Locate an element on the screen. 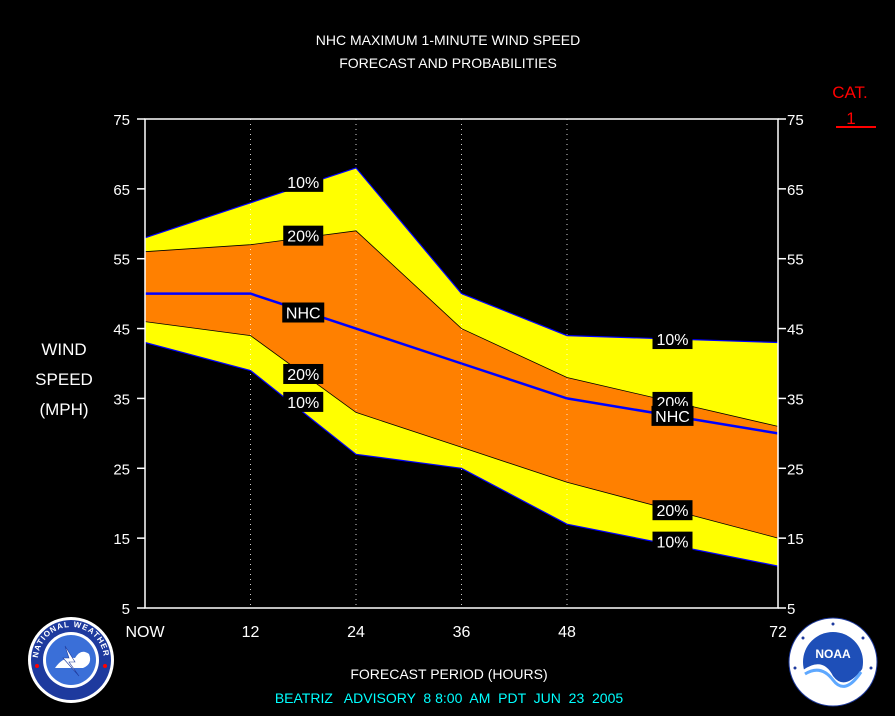 The height and width of the screenshot is (716, 895). y-tick-label-right: 45 is located at coordinates (795, 330).